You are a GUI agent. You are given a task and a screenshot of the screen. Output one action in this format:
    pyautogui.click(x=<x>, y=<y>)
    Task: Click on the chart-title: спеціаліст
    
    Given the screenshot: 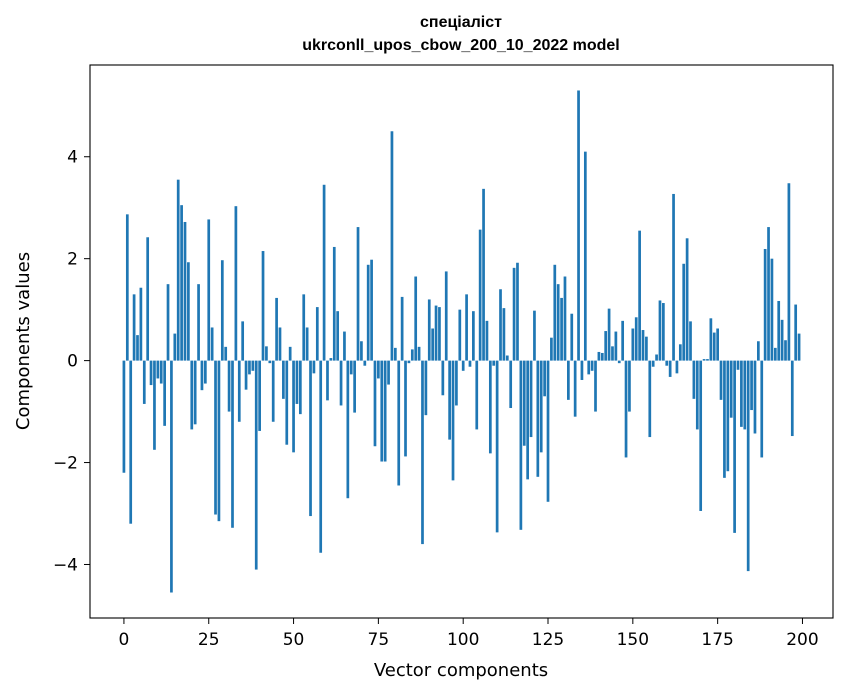 What is the action you would take?
    pyautogui.click(x=461, y=22)
    